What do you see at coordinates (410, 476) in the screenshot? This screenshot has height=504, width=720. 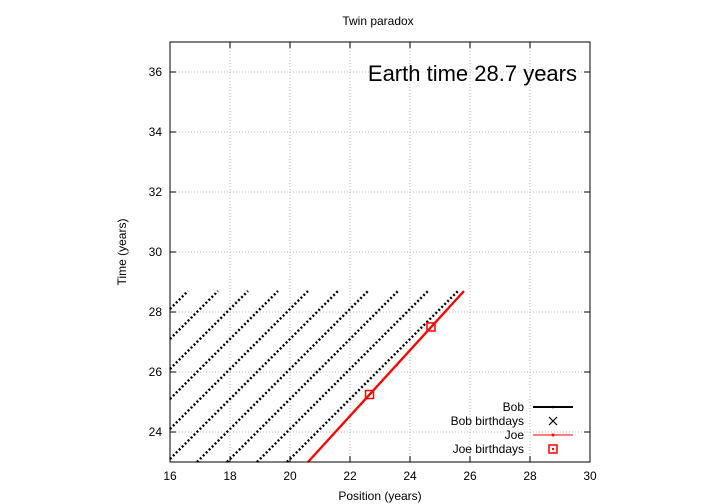 I see `x-tick-label: 24` at bounding box center [410, 476].